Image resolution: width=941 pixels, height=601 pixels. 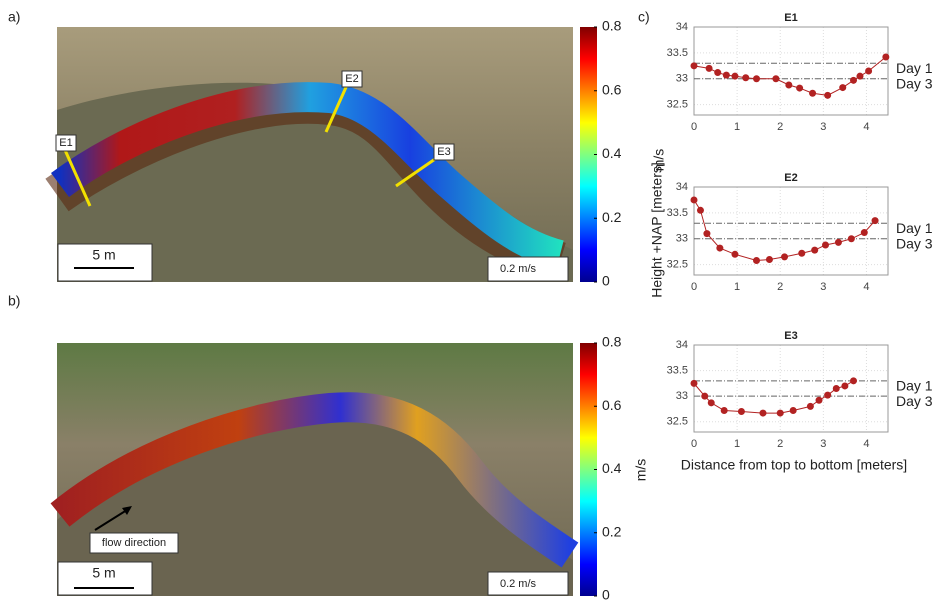 I want to click on annotation: flow direction, so click(x=134, y=543).